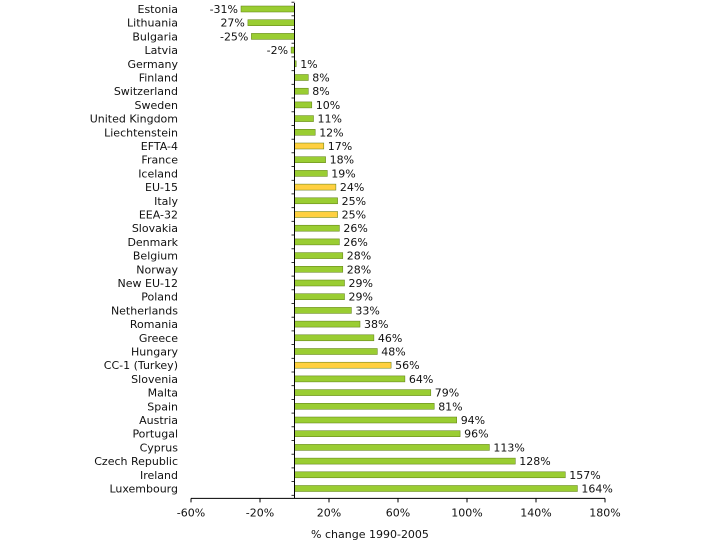 This screenshot has height=540, width=720. Describe the element at coordinates (159, 447) in the screenshot. I see `category-label: Cyprus` at that location.